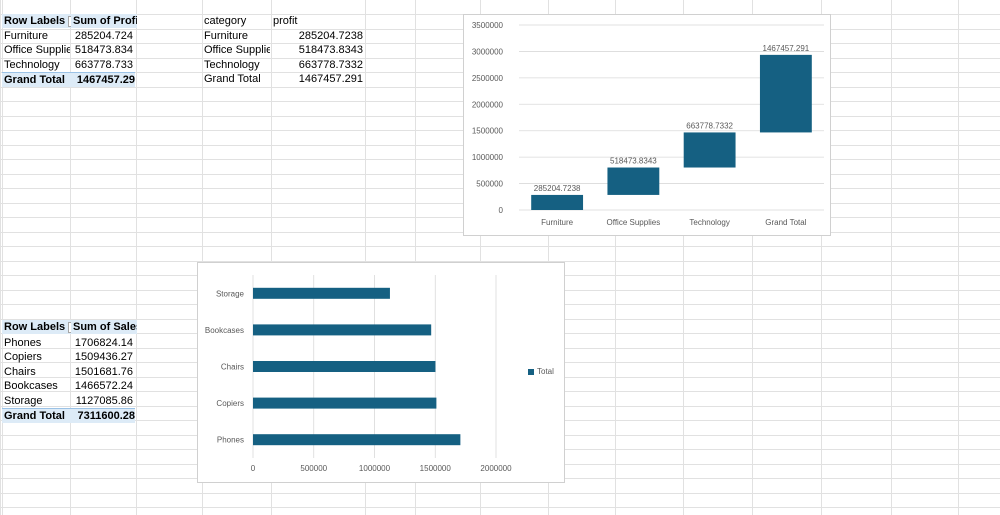 The image size is (1000, 515). What do you see at coordinates (32, 65) in the screenshot?
I see `pivot-profit-row-label: Technology` at bounding box center [32, 65].